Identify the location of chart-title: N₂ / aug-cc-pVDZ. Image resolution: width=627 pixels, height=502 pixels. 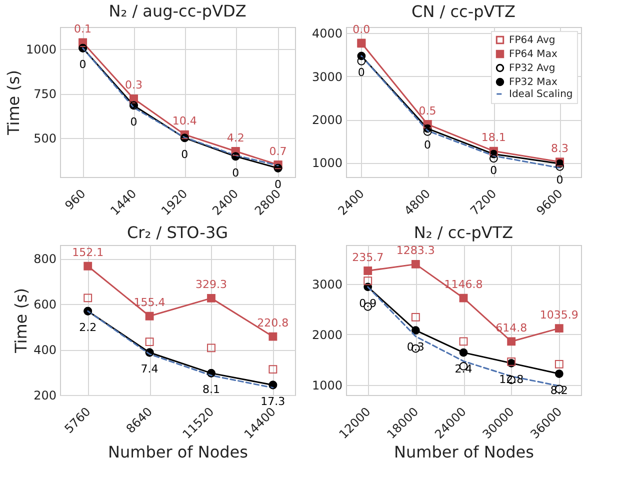
(177, 10).